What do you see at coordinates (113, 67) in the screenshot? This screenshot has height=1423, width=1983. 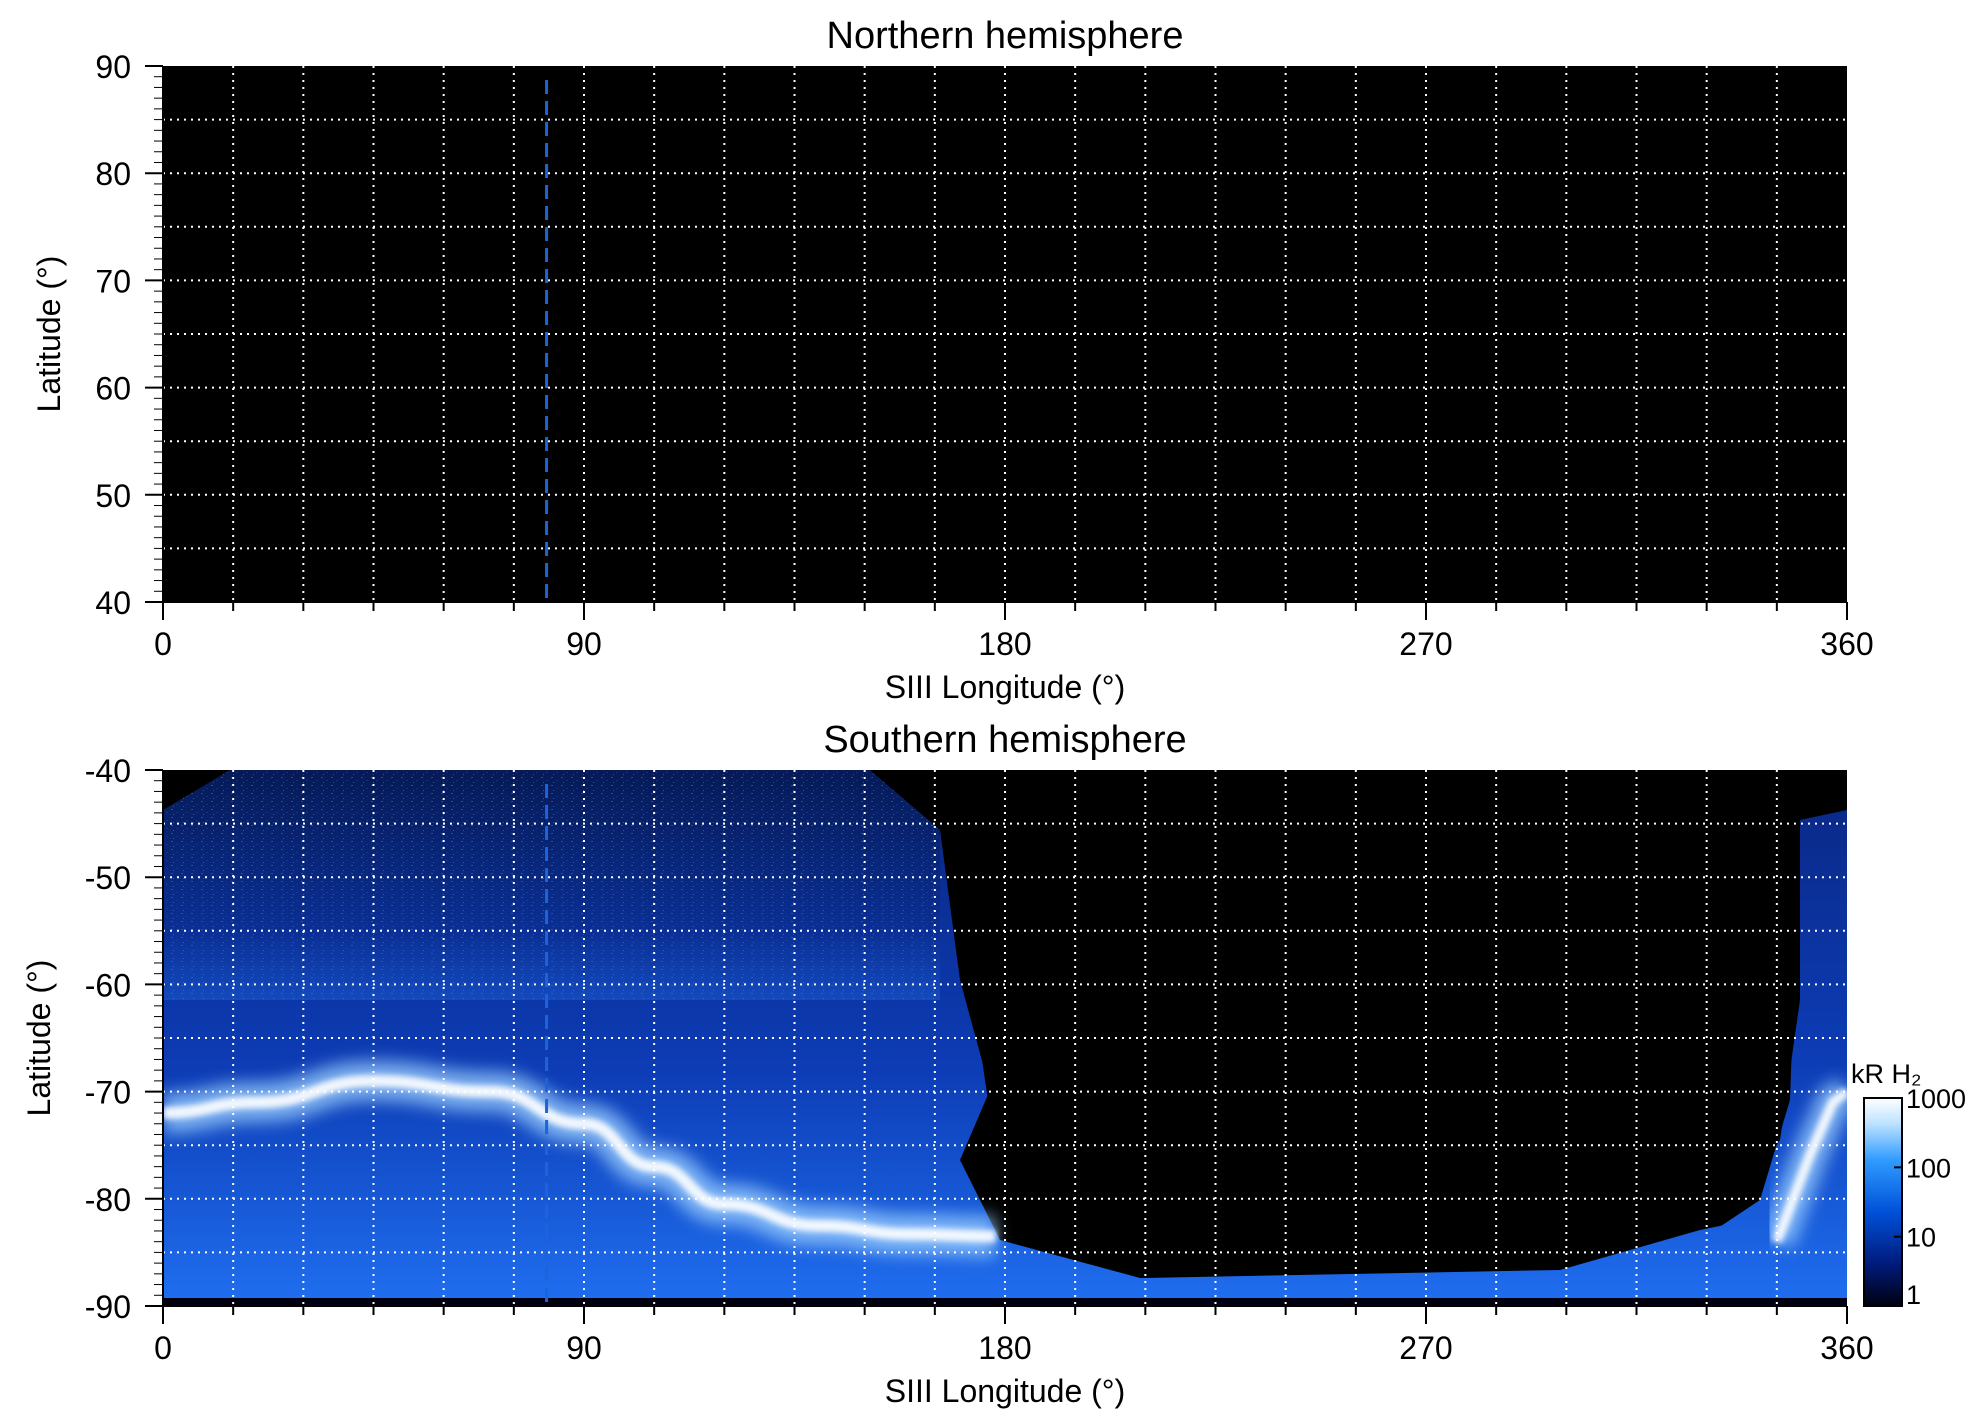 I see `y-tick-label: 90` at bounding box center [113, 67].